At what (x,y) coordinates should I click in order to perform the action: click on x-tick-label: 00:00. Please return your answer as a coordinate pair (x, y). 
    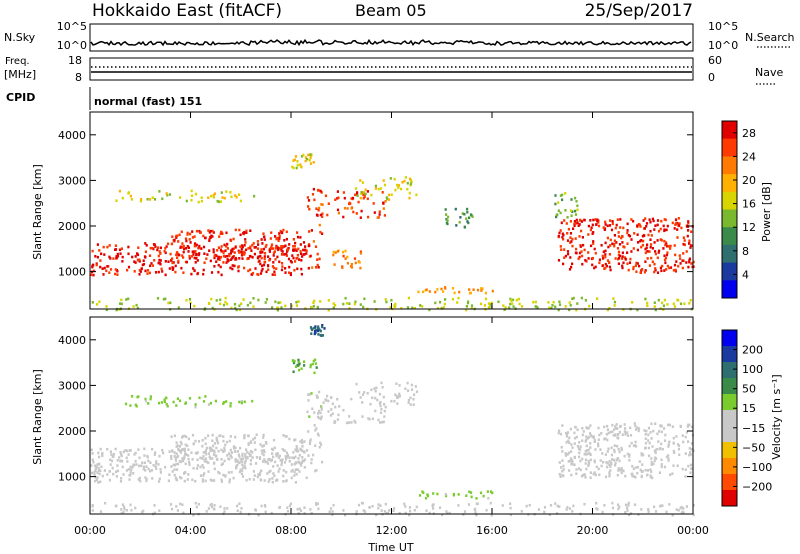
    Looking at the image, I should click on (693, 530).